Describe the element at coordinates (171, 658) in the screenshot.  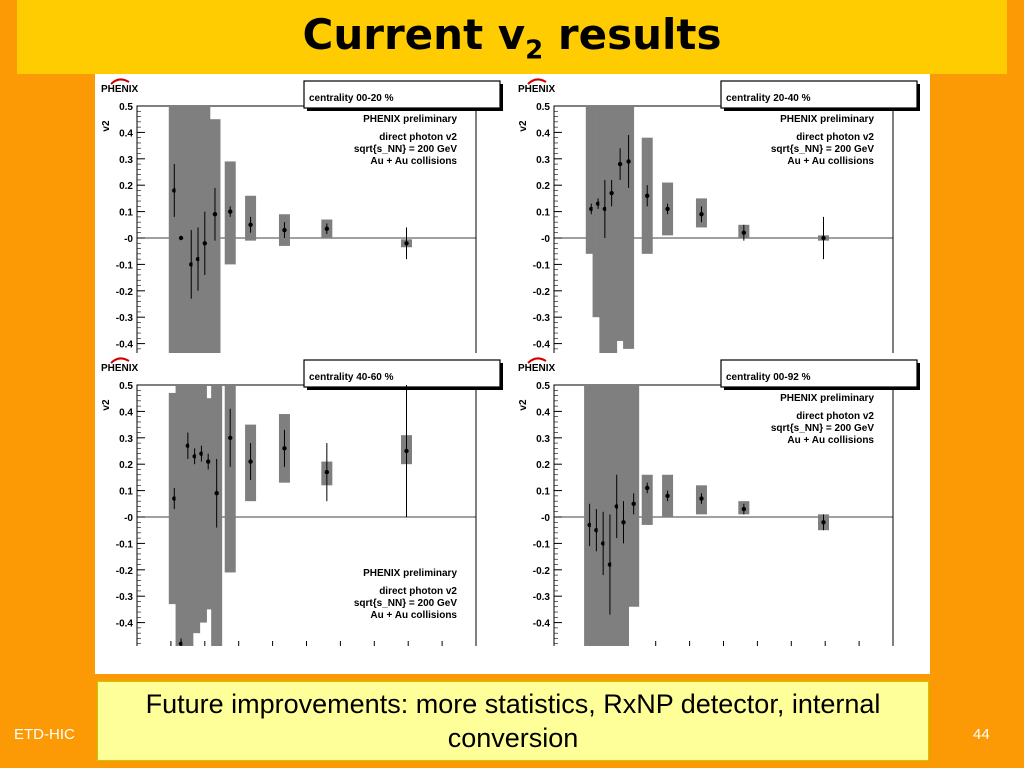
I see `x-tick-label: 1` at that location.